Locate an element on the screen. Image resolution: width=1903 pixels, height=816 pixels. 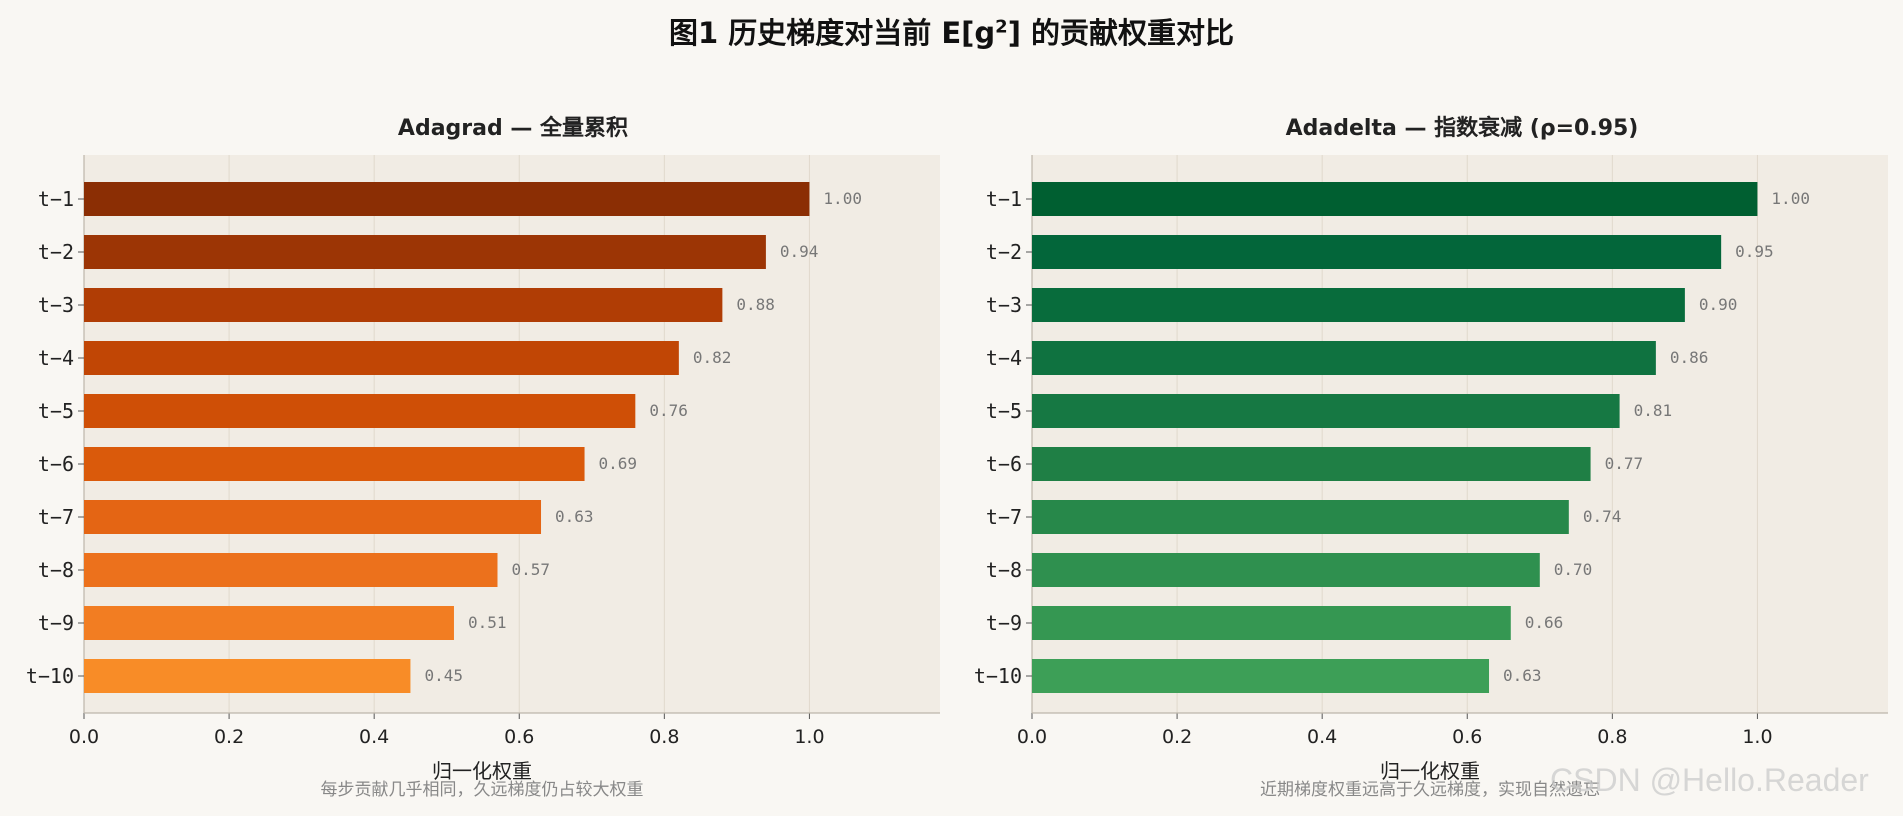
figure-title: 图1 历史梯度对当前 E[g2] 的贡献权重对比 is located at coordinates (951, 31).